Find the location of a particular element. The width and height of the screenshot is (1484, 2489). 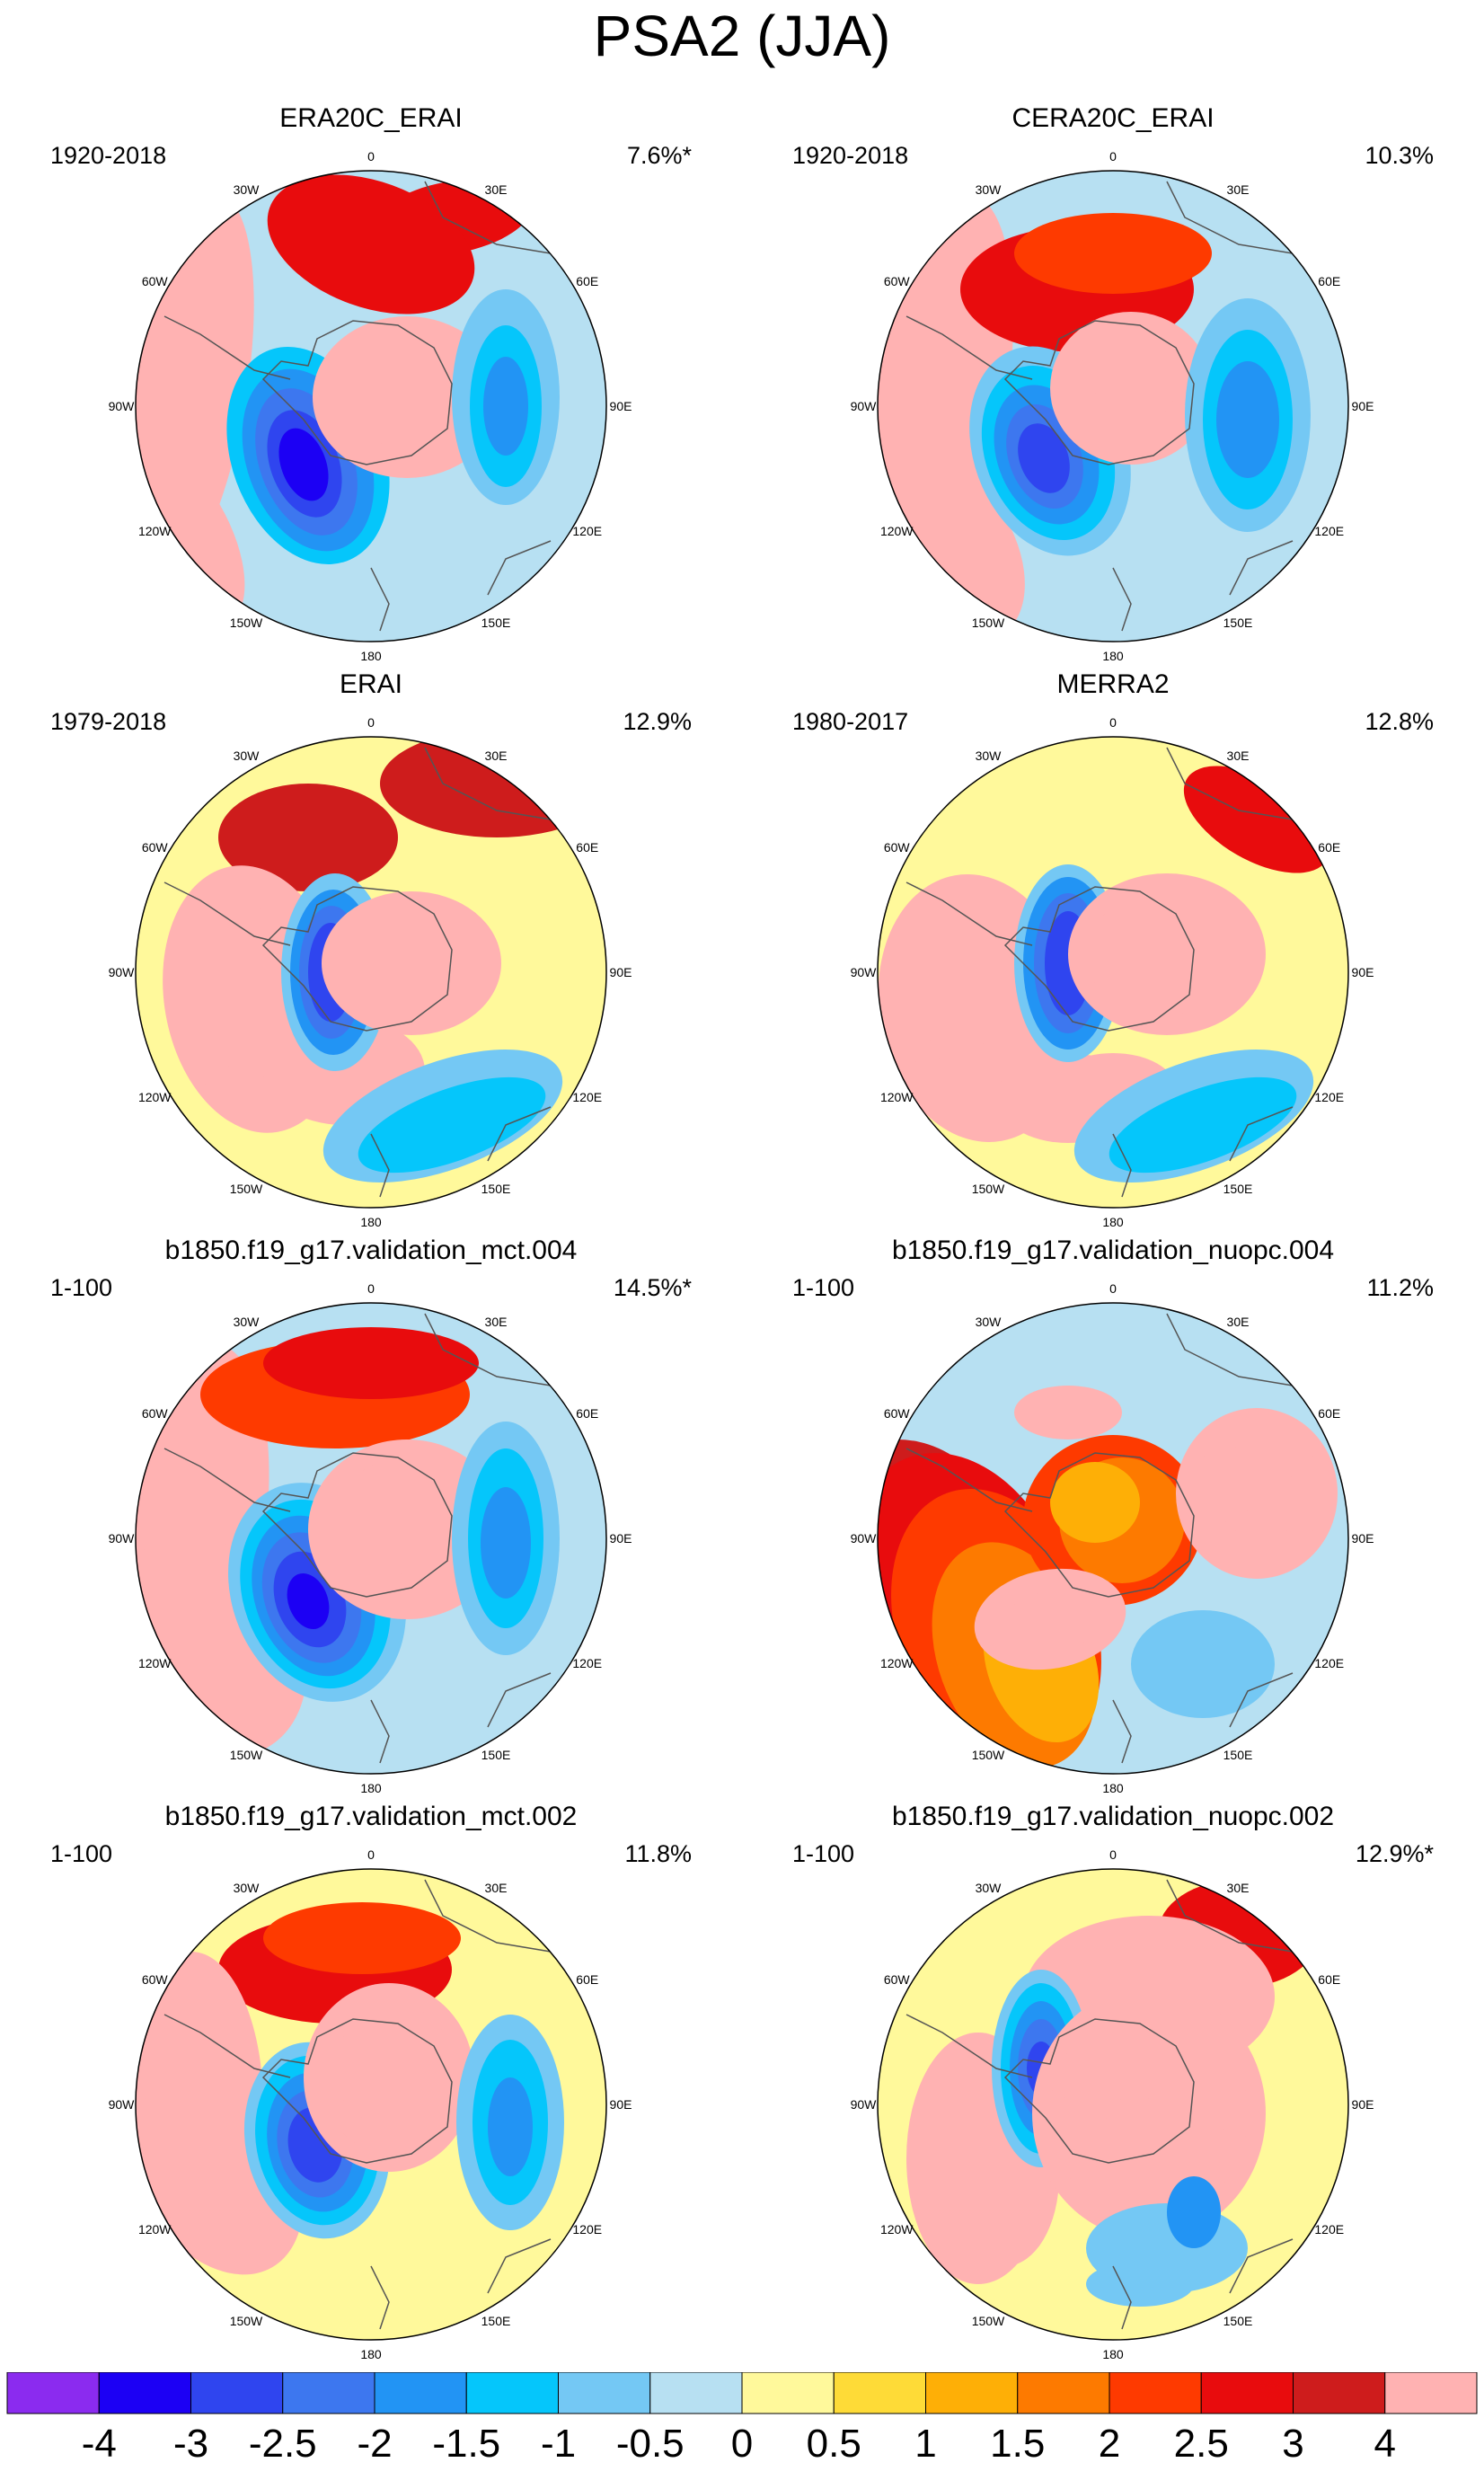

variance-label: 12.8% is located at coordinates (1399, 721).